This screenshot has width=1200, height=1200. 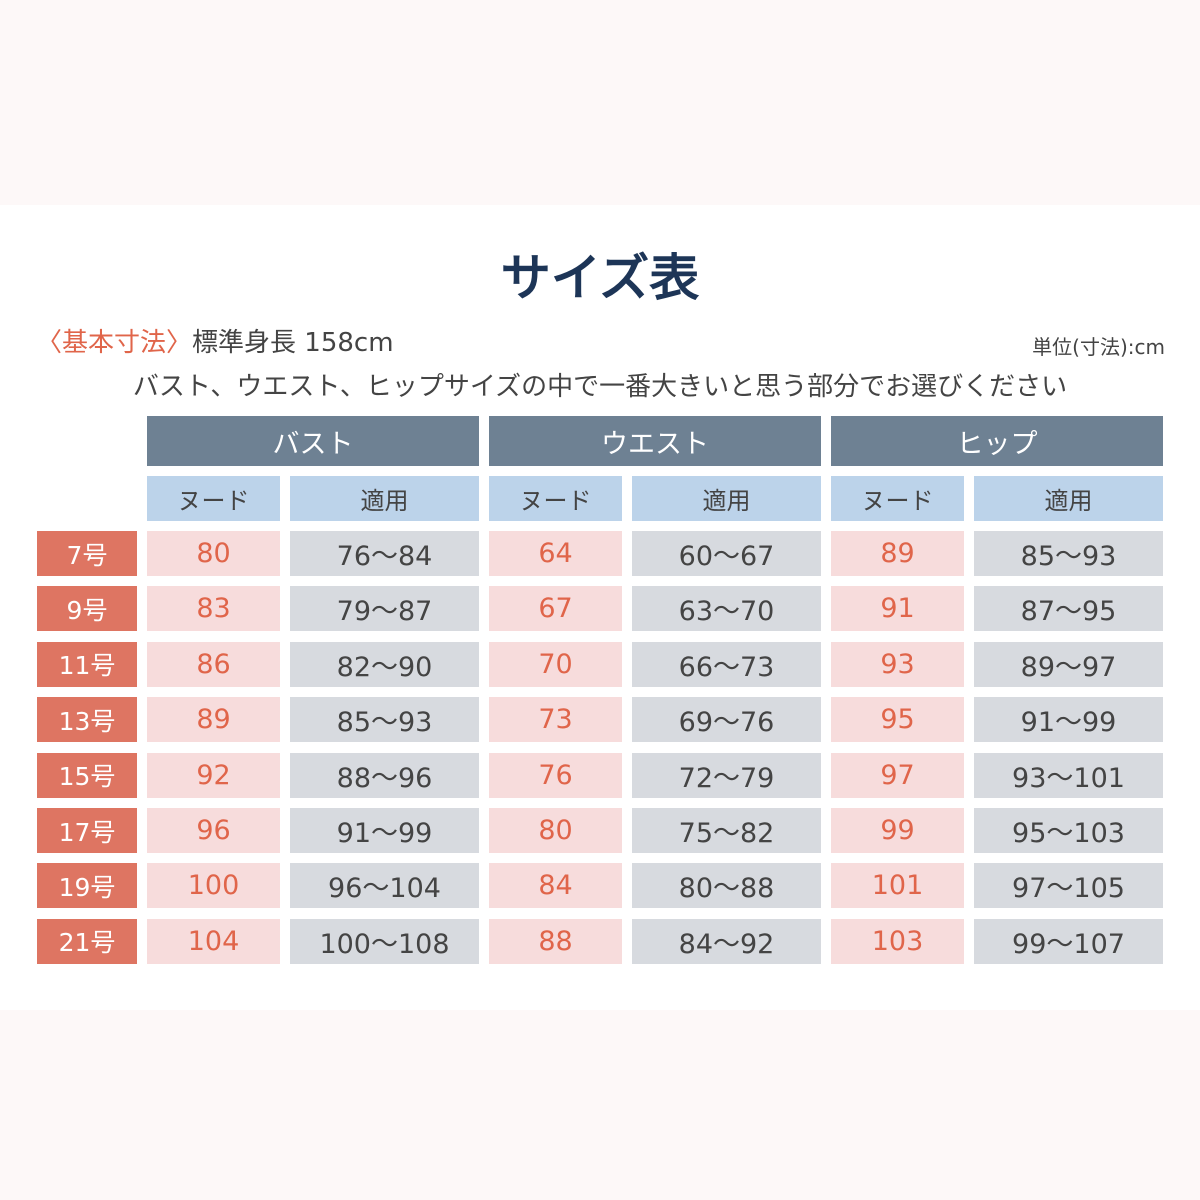 What do you see at coordinates (726, 886) in the screenshot?
I see `fit-cell: 80～88` at bounding box center [726, 886].